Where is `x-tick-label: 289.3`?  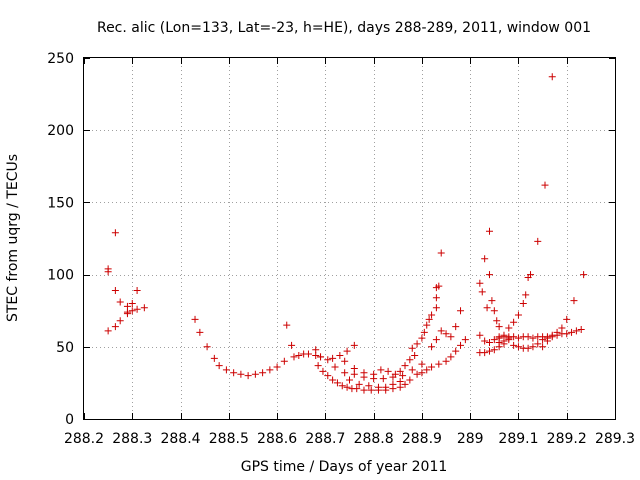
x-tick-label: 289.3 is located at coordinates (615, 439).